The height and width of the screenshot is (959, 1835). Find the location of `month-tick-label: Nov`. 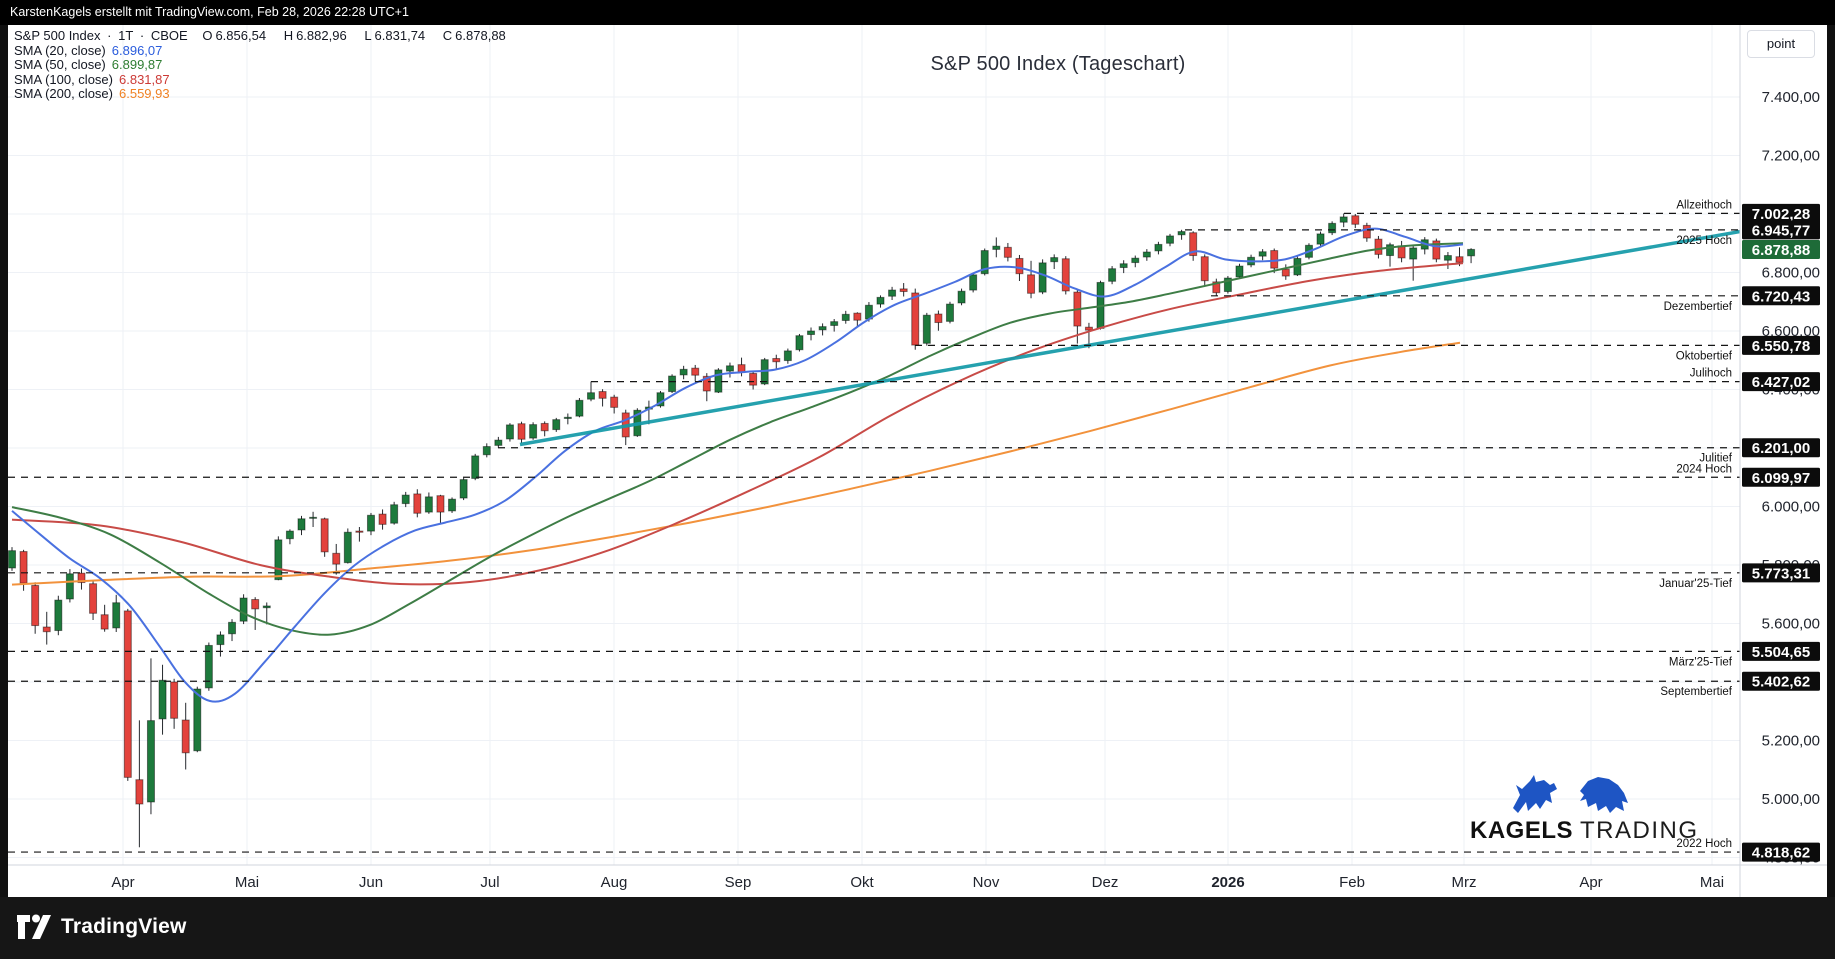

month-tick-label: Nov is located at coordinates (986, 882).